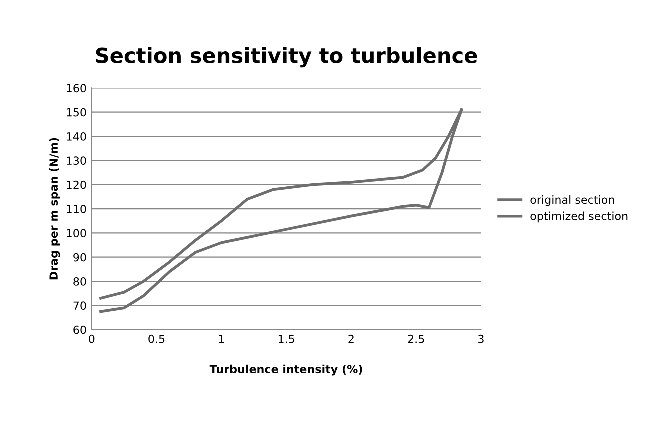 This screenshot has height=424, width=661. What do you see at coordinates (76, 185) in the screenshot?
I see `y-tick-label: 120` at bounding box center [76, 185].